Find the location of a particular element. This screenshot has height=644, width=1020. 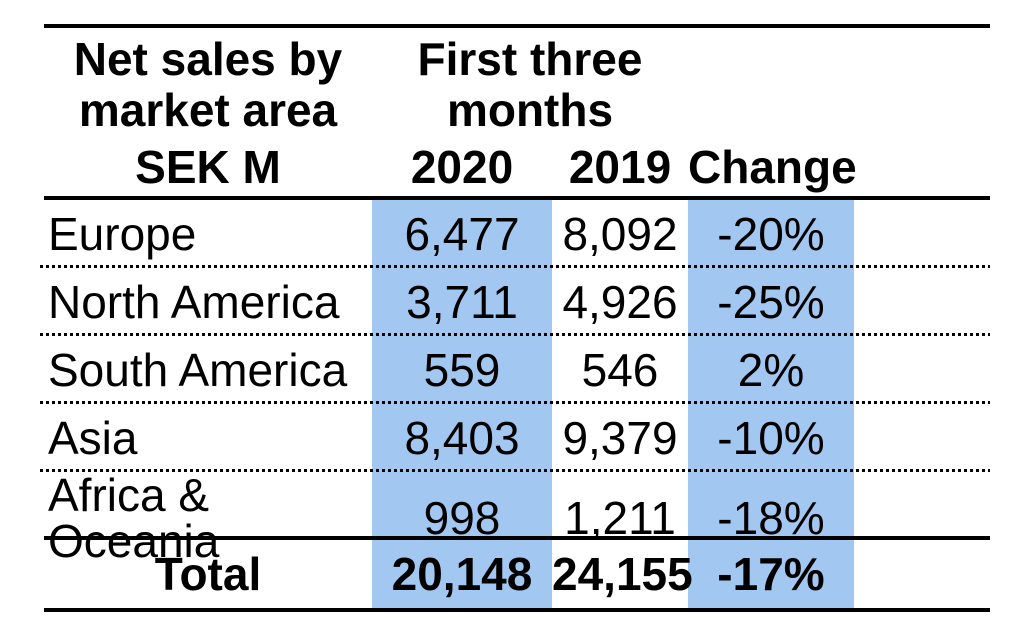

value-2019: 4,926 is located at coordinates (620, 302).